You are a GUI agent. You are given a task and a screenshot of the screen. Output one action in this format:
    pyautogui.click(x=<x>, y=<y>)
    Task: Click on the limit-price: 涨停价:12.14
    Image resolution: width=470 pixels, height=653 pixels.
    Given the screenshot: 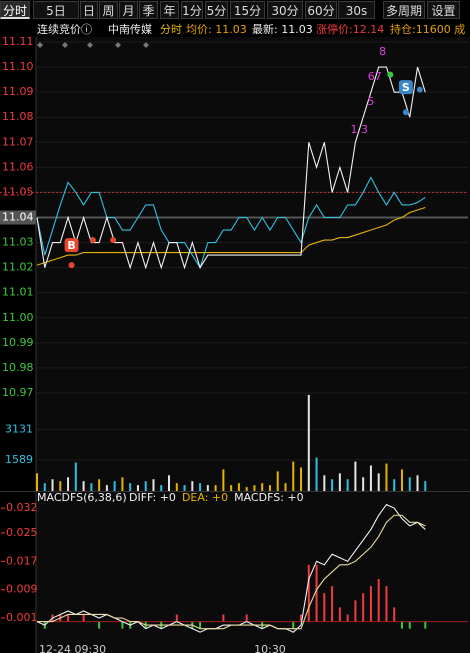 What is the action you would take?
    pyautogui.click(x=350, y=29)
    